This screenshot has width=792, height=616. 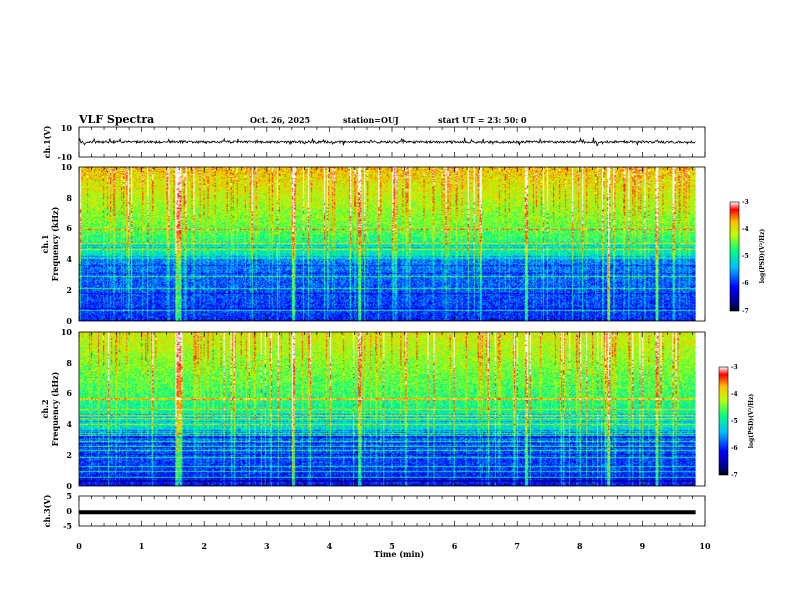 I want to click on ch1-ytick-top: 10, so click(x=67, y=128).